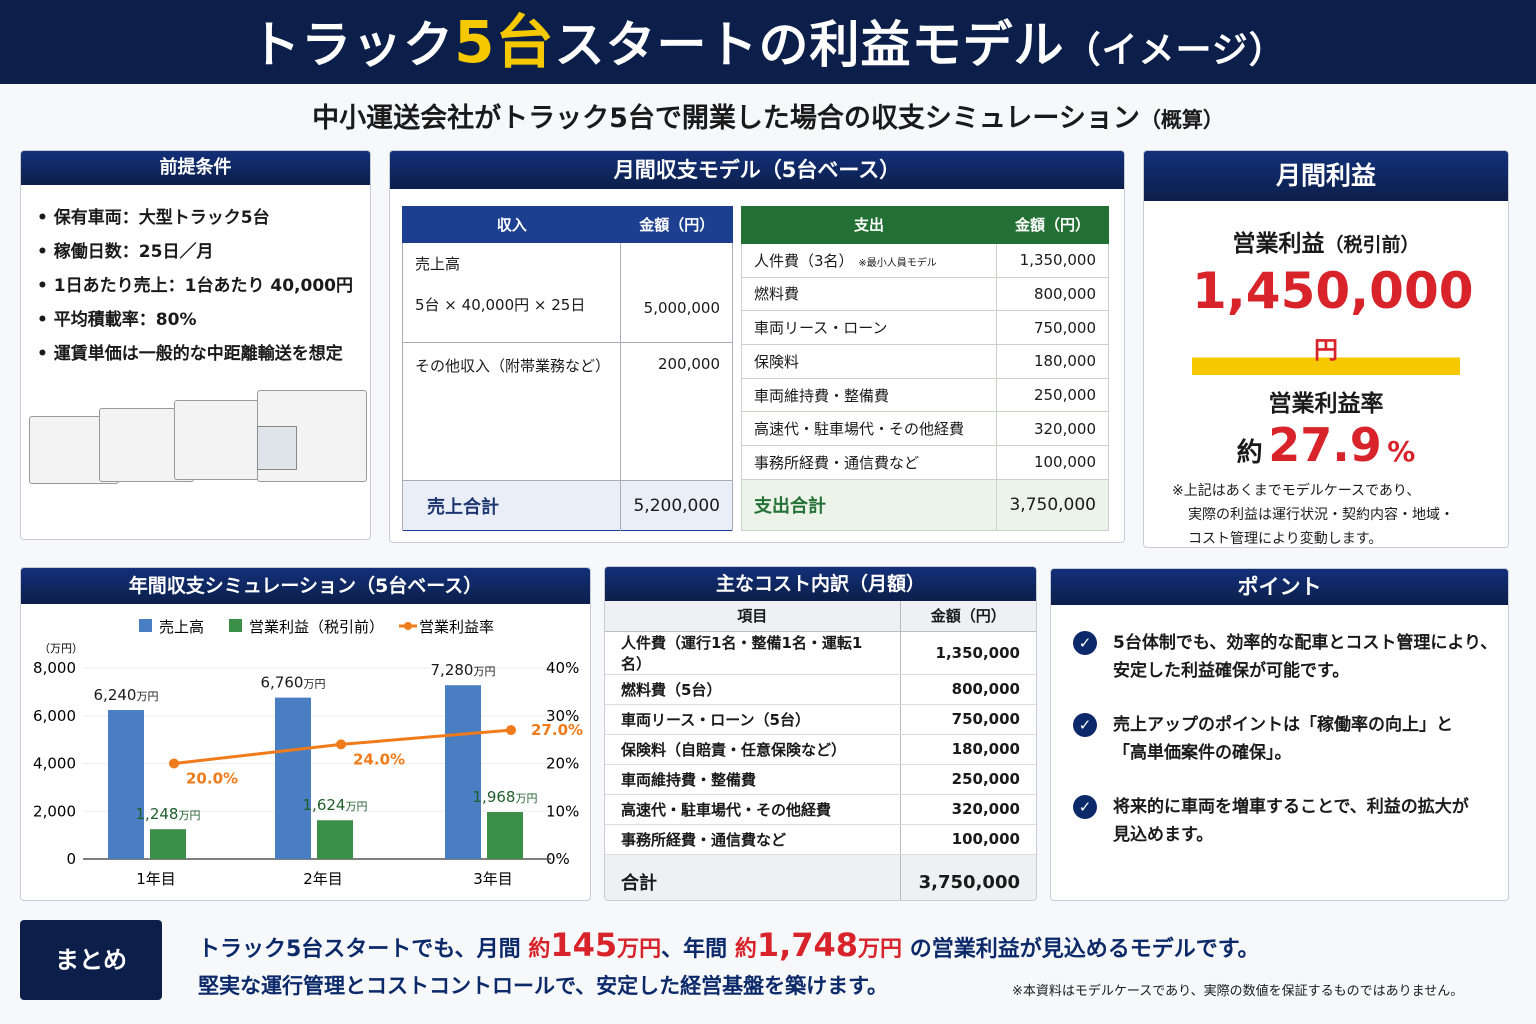 Image resolution: width=1536 pixels, height=1024 pixels. Describe the element at coordinates (54, 764) in the screenshot. I see `y-tick-label: 4,000` at that location.